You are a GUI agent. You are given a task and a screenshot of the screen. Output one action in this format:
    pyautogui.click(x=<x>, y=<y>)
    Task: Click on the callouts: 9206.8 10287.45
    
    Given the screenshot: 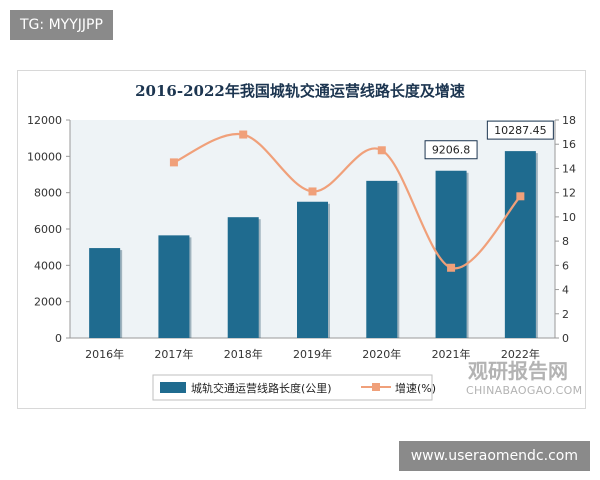 What is the action you would take?
    pyautogui.click(x=489, y=140)
    